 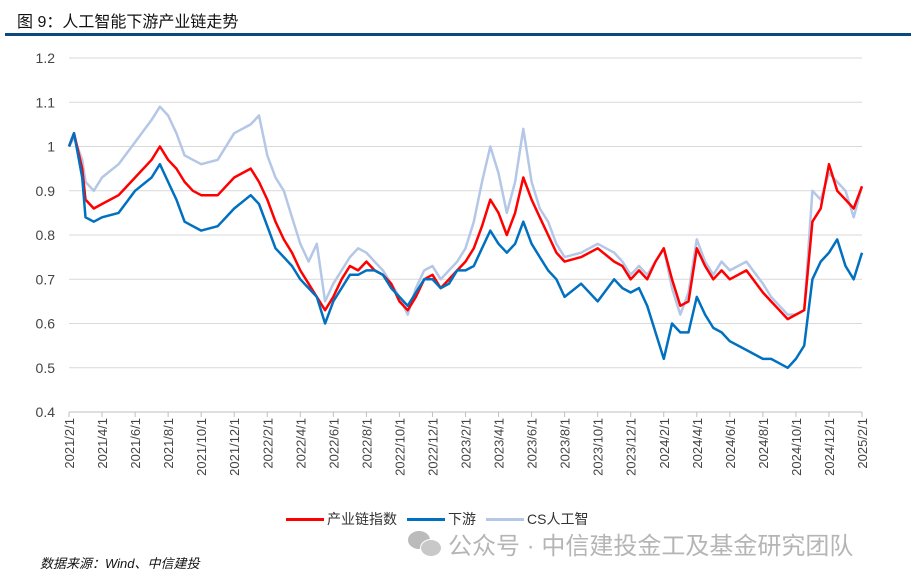 I want to click on y-tick-label: 1.1, so click(x=46, y=102).